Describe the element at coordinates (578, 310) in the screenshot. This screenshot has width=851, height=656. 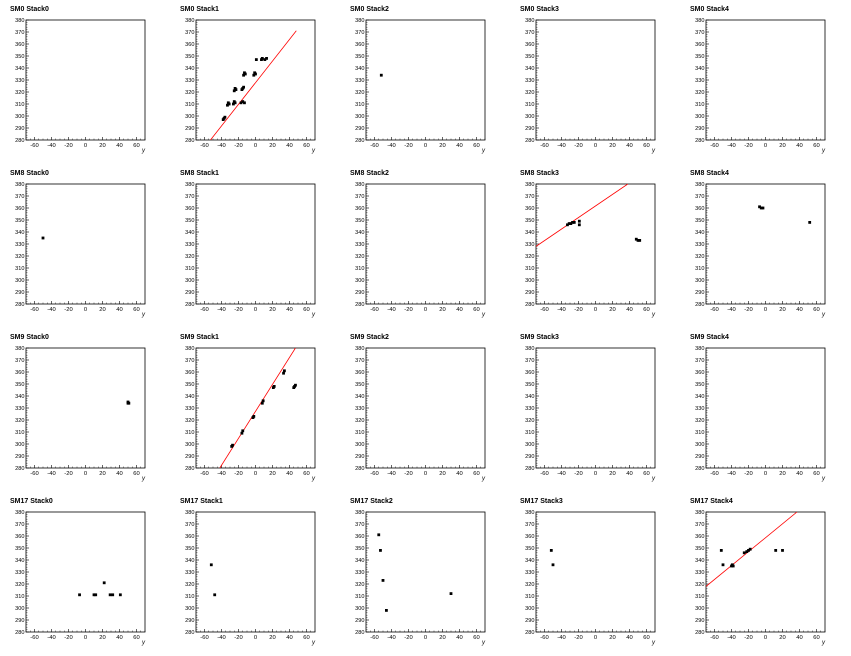
I see `x-tick-label: -20` at that location.